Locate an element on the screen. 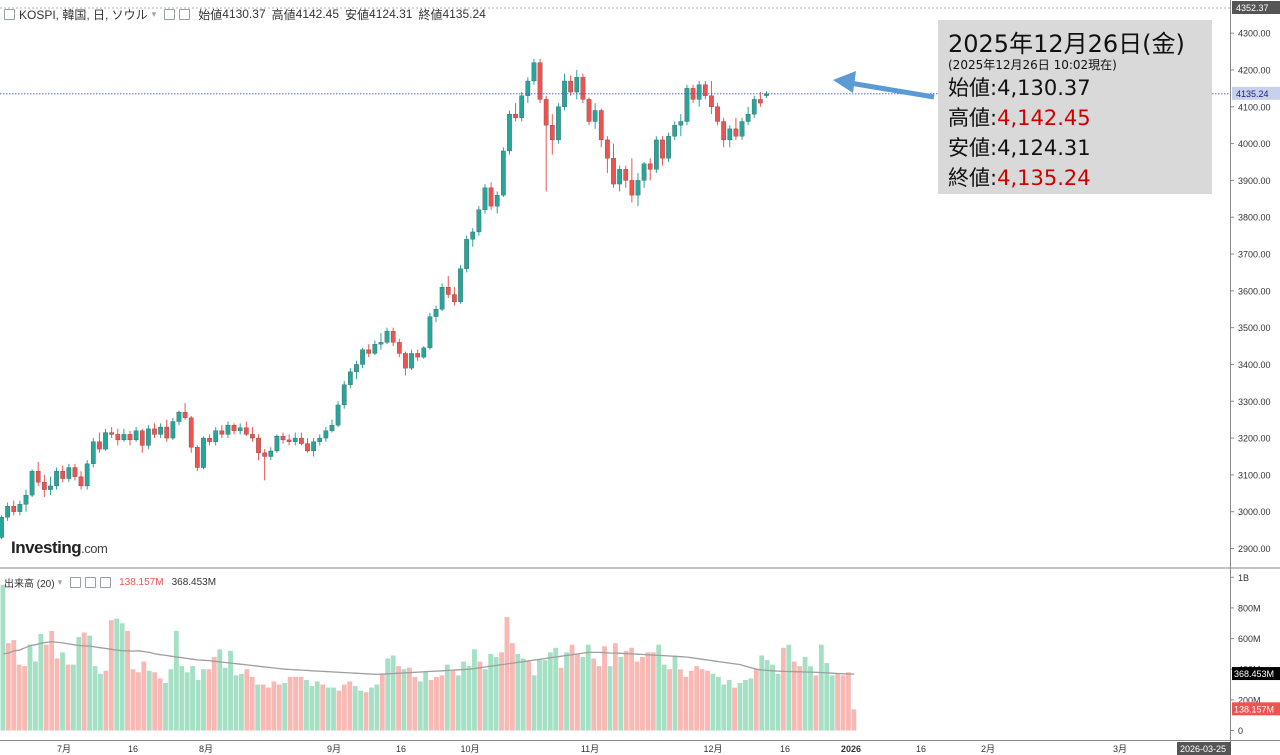 This screenshot has height=755, width=1280. price-tick-label: 3600.00 is located at coordinates (1254, 291).